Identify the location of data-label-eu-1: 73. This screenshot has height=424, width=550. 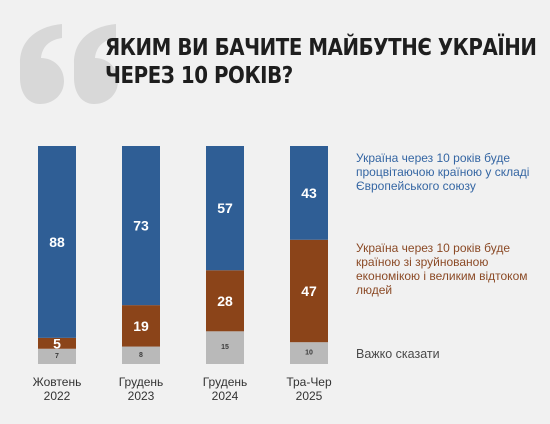
(141, 226).